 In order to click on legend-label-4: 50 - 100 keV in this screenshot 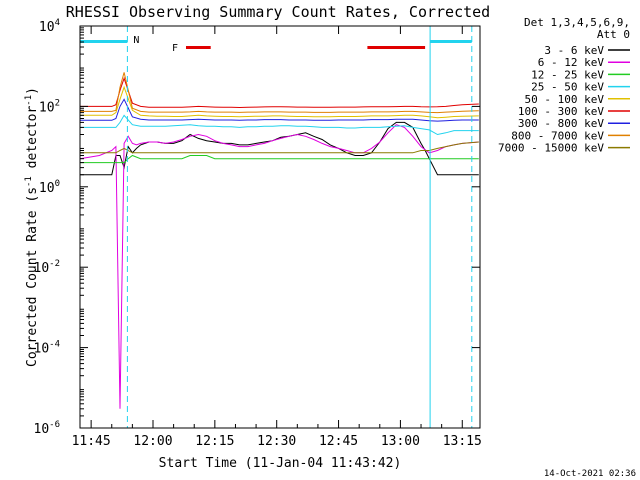, I will do `click(565, 99)`.